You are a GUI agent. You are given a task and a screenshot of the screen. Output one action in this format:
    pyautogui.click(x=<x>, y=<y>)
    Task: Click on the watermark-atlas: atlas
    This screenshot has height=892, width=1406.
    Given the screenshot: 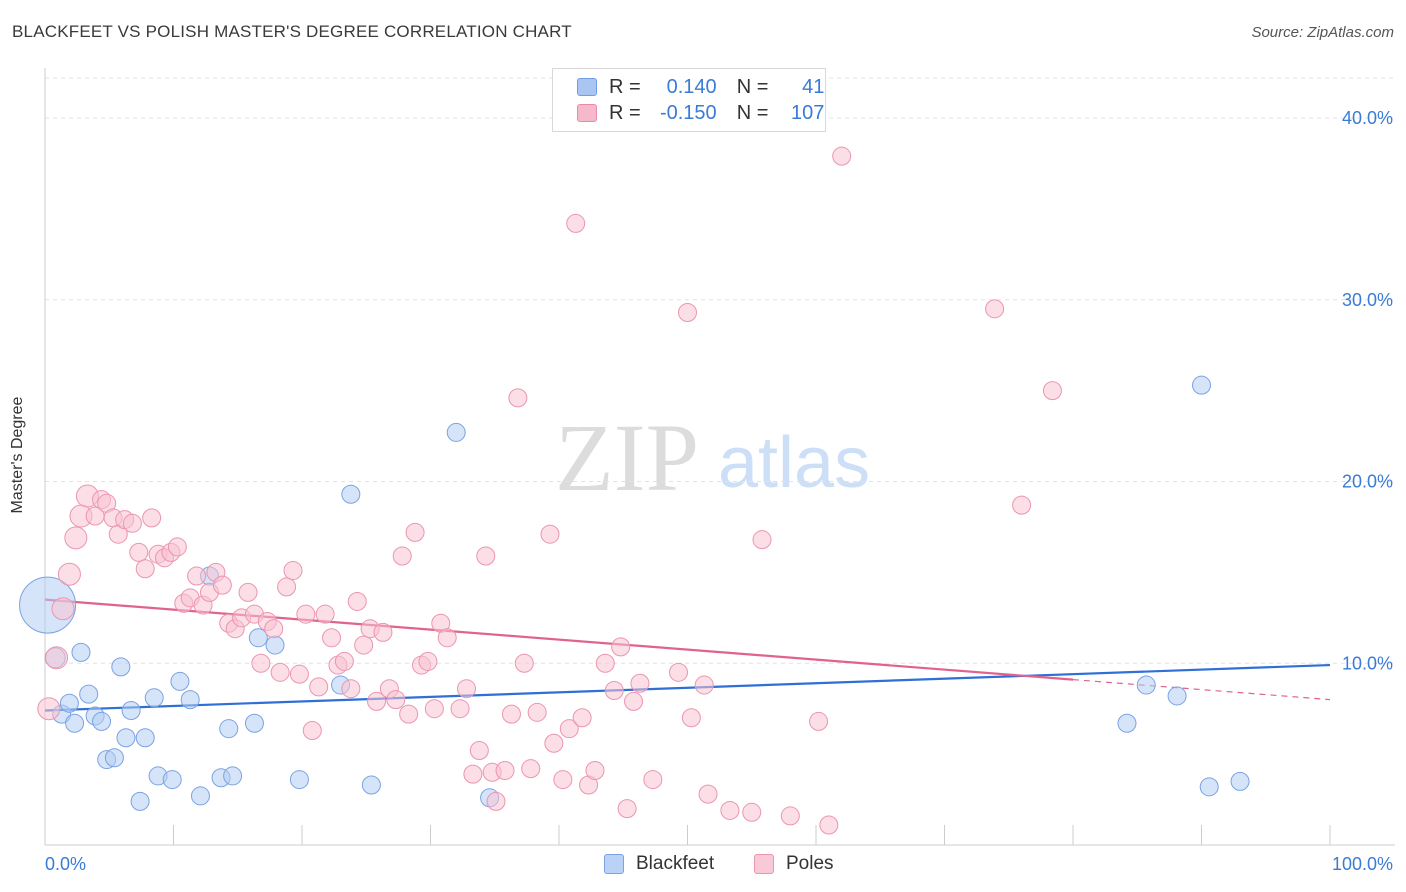 What is the action you would take?
    pyautogui.click(x=794, y=463)
    